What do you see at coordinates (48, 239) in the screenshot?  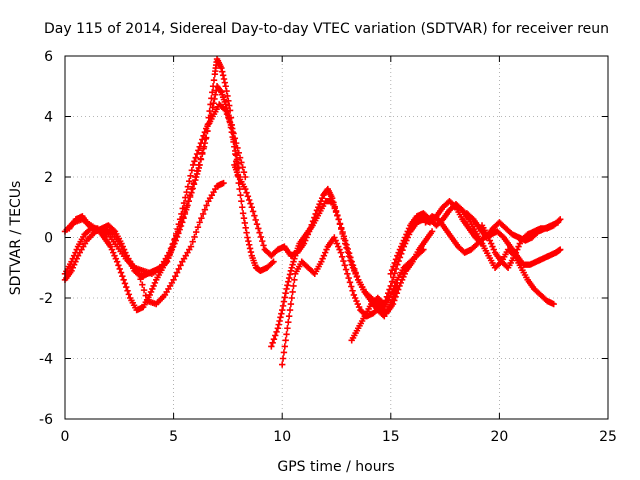 I see `y-tick-label: 0` at bounding box center [48, 239].